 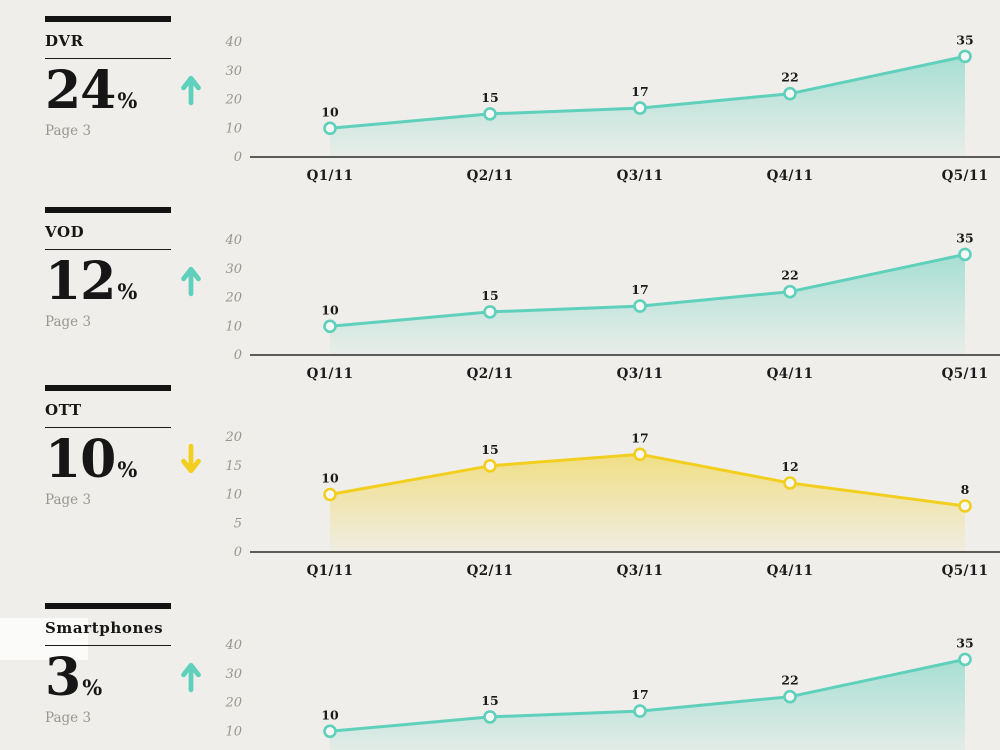 What do you see at coordinates (108, 282) in the screenshot?
I see `metric-value: 12%` at bounding box center [108, 282].